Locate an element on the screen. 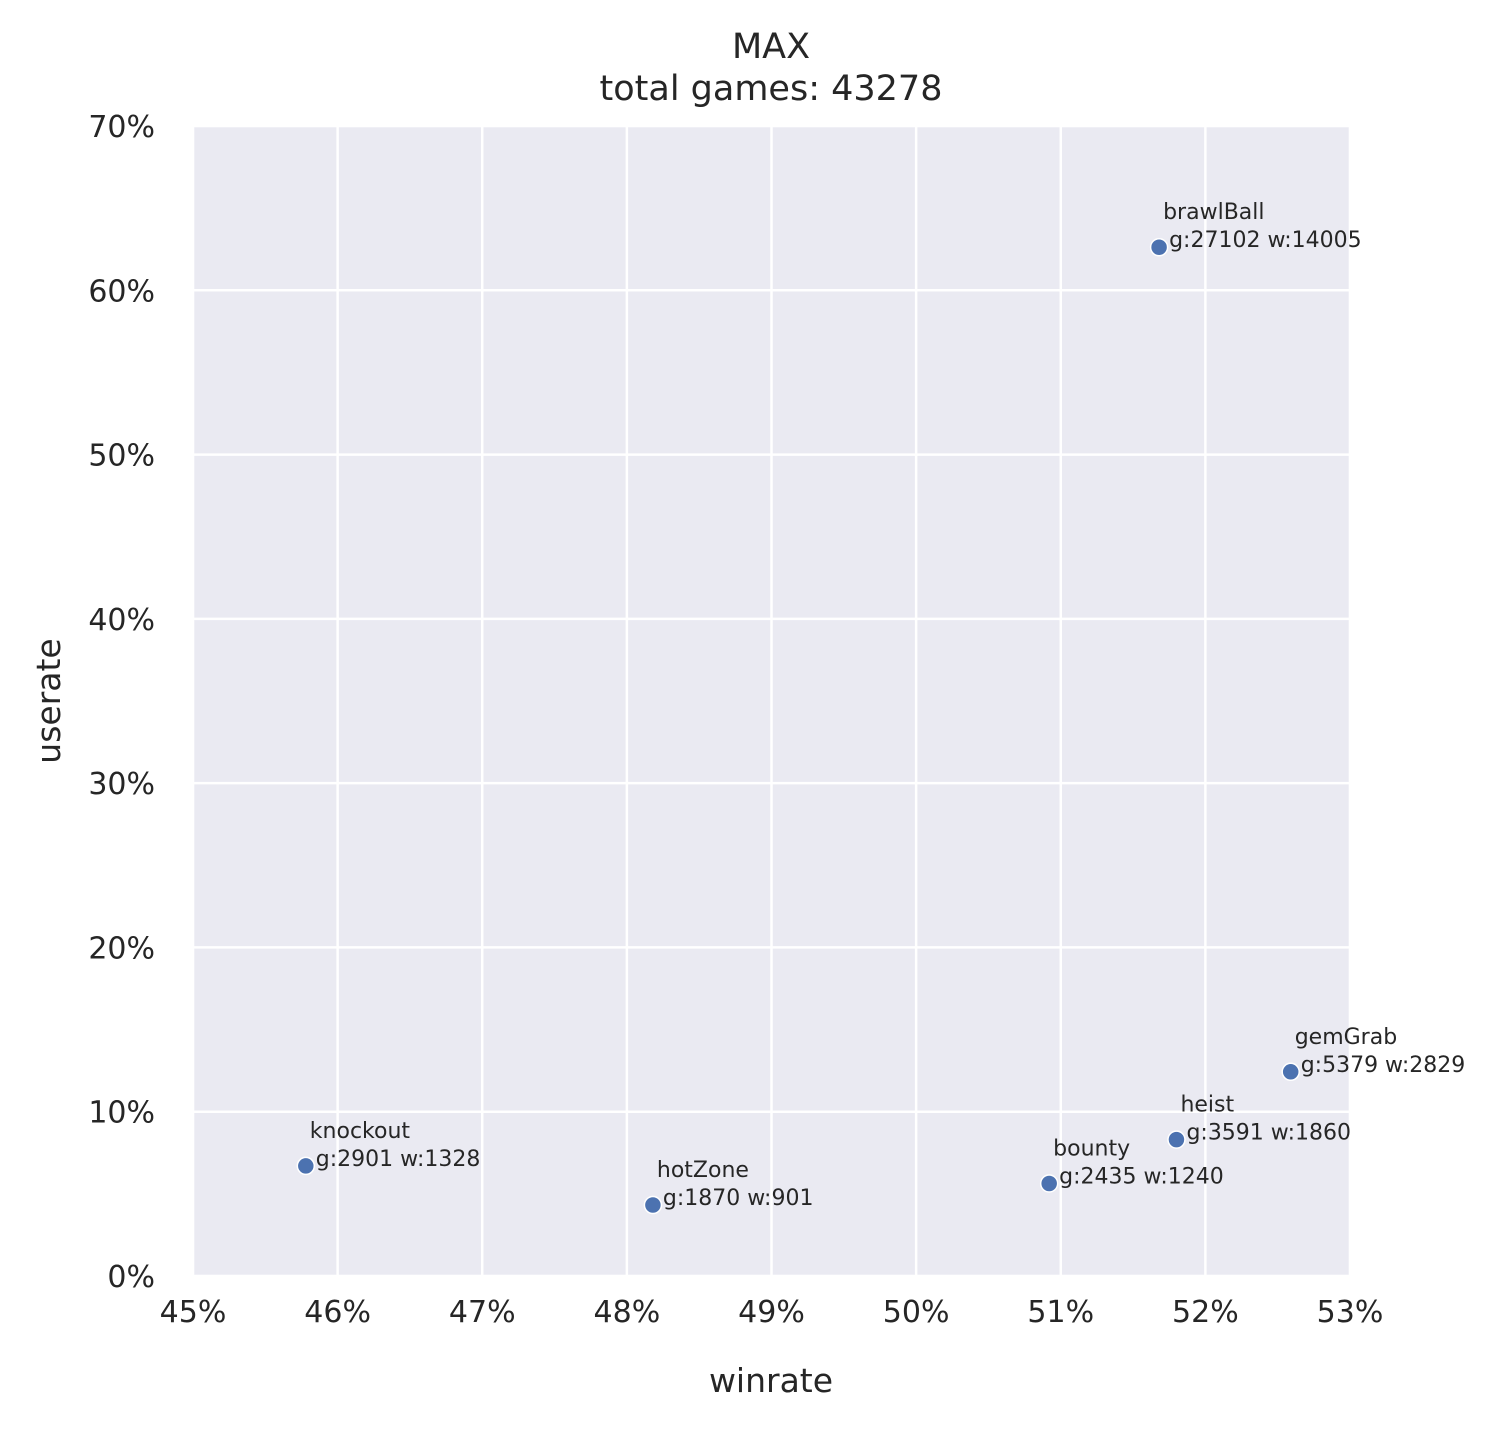 The width and height of the screenshot is (1512, 1431). x-tick-label: 51% is located at coordinates (1060, 1312).